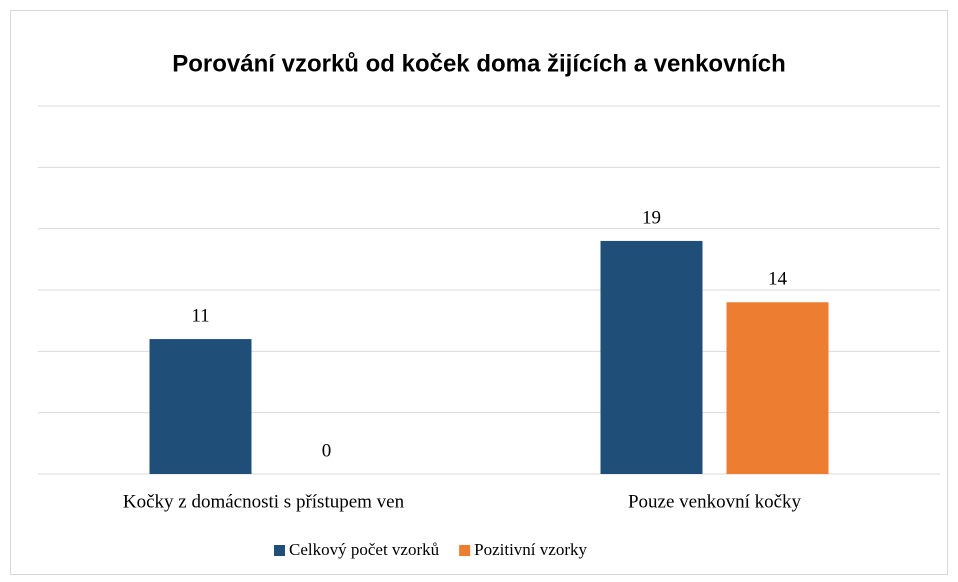  What do you see at coordinates (778, 279) in the screenshot?
I see `data-label: 14` at bounding box center [778, 279].